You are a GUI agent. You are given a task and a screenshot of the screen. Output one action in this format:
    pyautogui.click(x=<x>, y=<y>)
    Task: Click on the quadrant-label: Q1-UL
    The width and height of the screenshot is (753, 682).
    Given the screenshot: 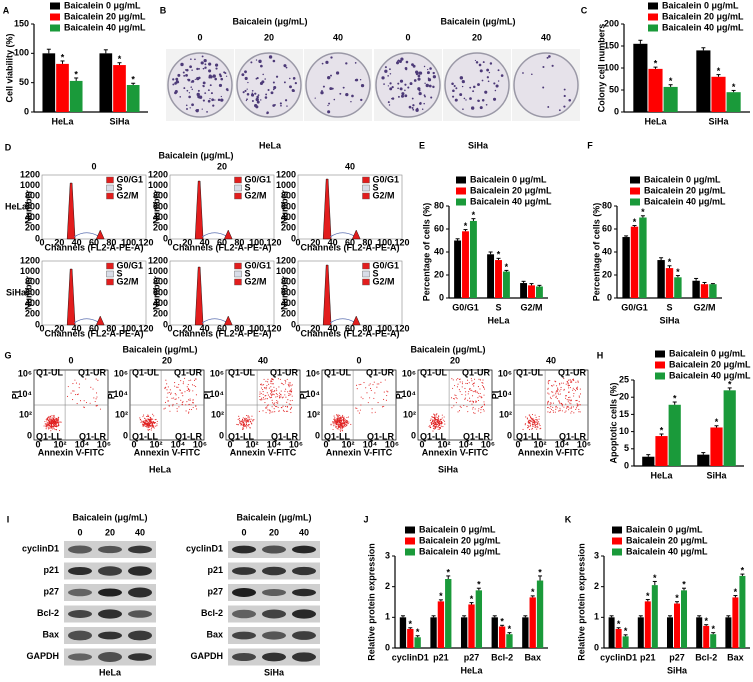 What is the action you would take?
    pyautogui.click(x=242, y=372)
    